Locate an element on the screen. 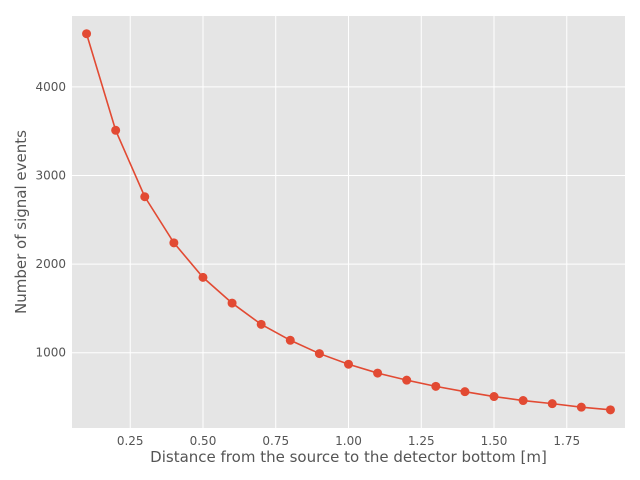 The image size is (640, 480). x-tick-label: 1.25 is located at coordinates (421, 441).